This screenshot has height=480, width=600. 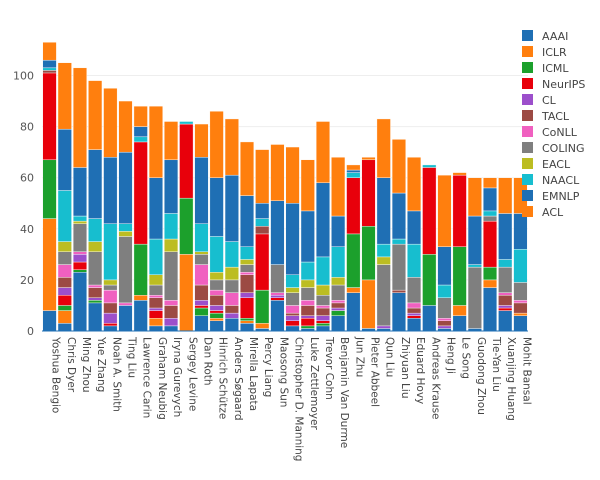 I want to click on legend-item-naacl: NAACL, so click(x=551, y=180).